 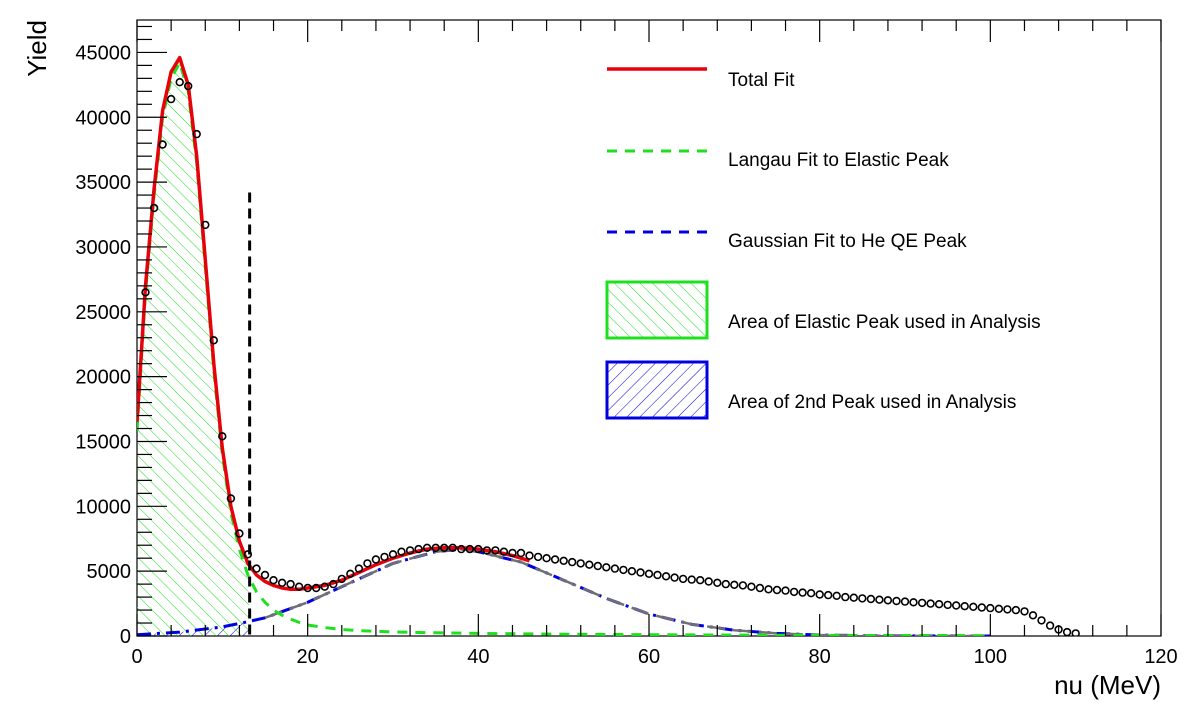 What do you see at coordinates (990, 657) in the screenshot?
I see `x-tick-label: 100` at bounding box center [990, 657].